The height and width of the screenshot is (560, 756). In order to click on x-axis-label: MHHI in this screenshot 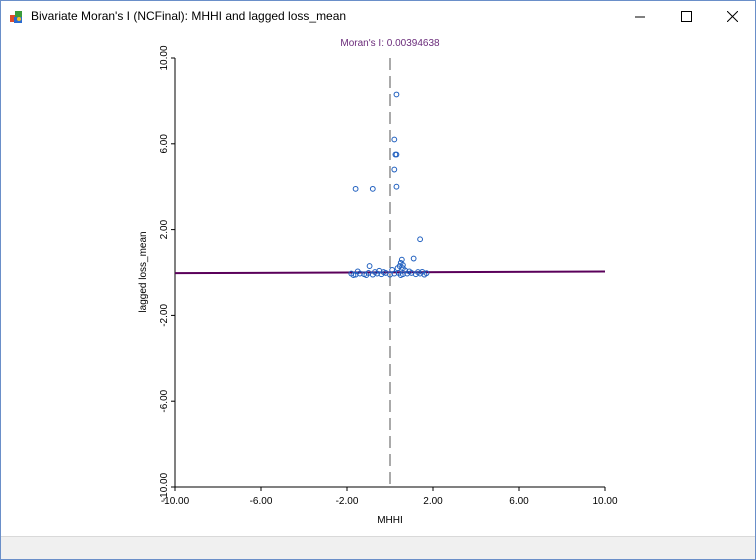, I will do `click(390, 520)`.